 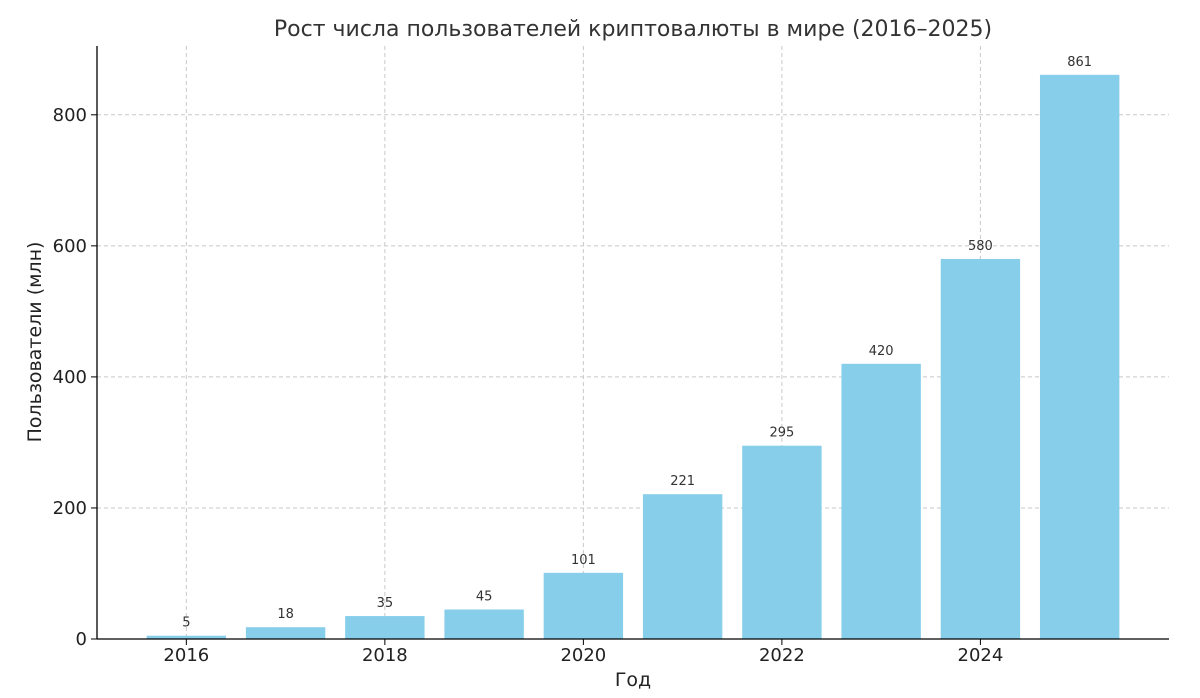 I want to click on y-axis-label: Пользователи (млн), so click(x=35, y=342).